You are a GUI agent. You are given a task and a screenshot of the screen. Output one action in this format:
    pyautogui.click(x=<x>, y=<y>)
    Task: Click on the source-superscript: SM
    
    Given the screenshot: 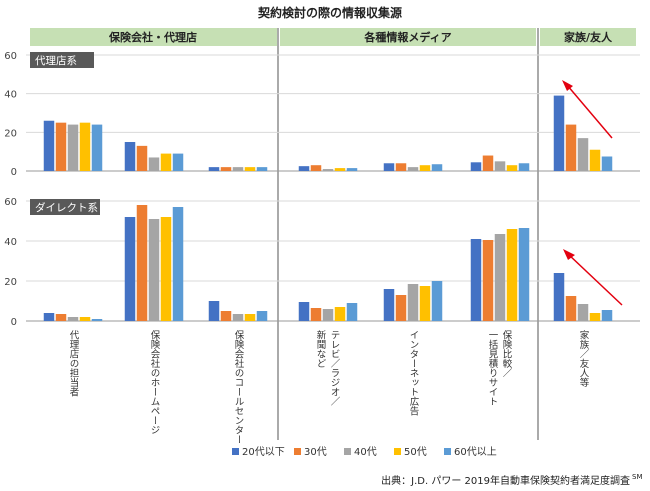 What is the action you would take?
    pyautogui.click(x=637, y=477)
    